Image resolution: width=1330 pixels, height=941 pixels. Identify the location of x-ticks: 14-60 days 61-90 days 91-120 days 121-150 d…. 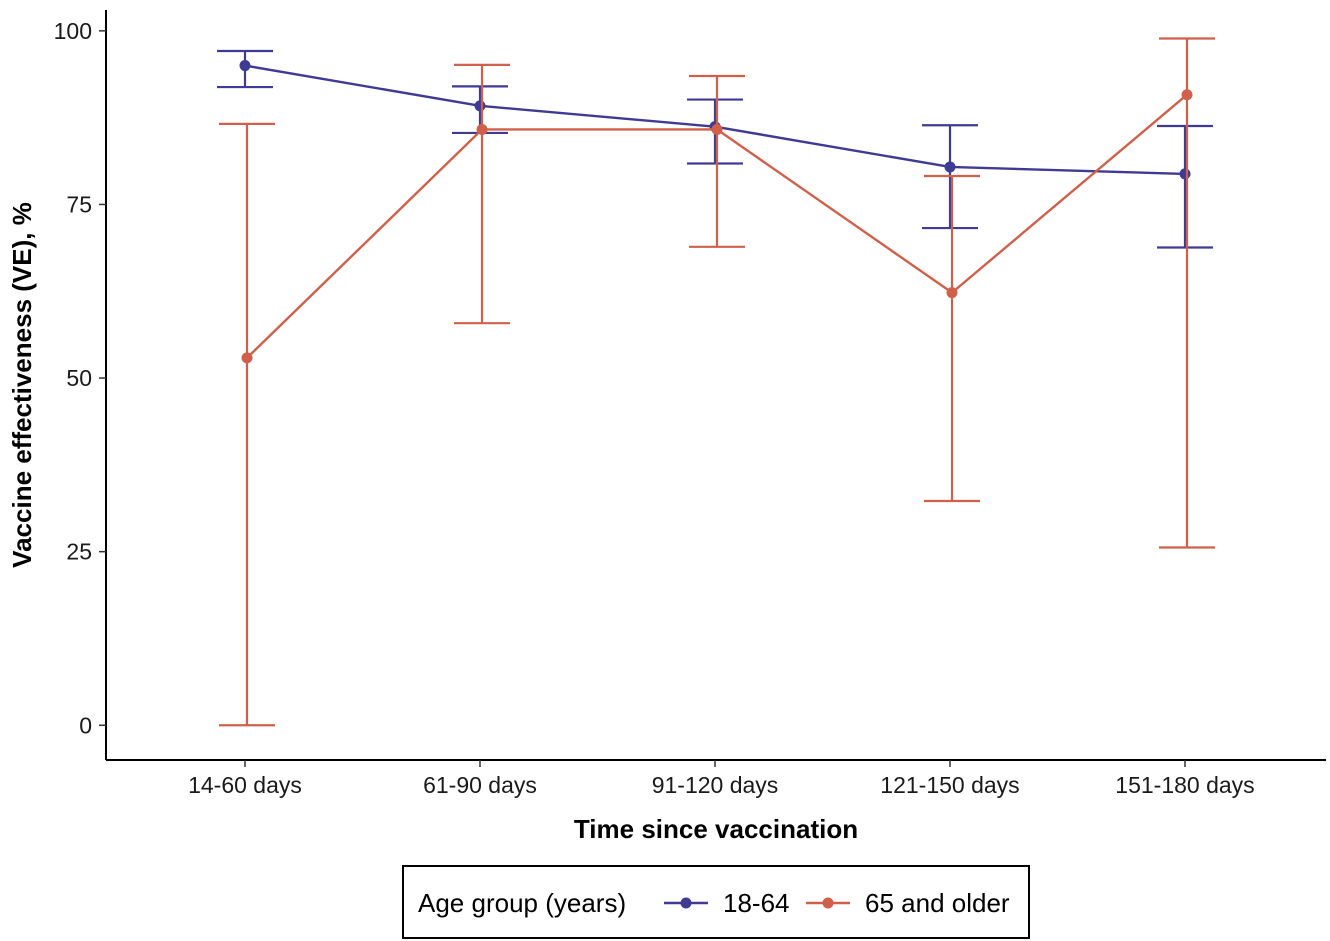
(721, 779).